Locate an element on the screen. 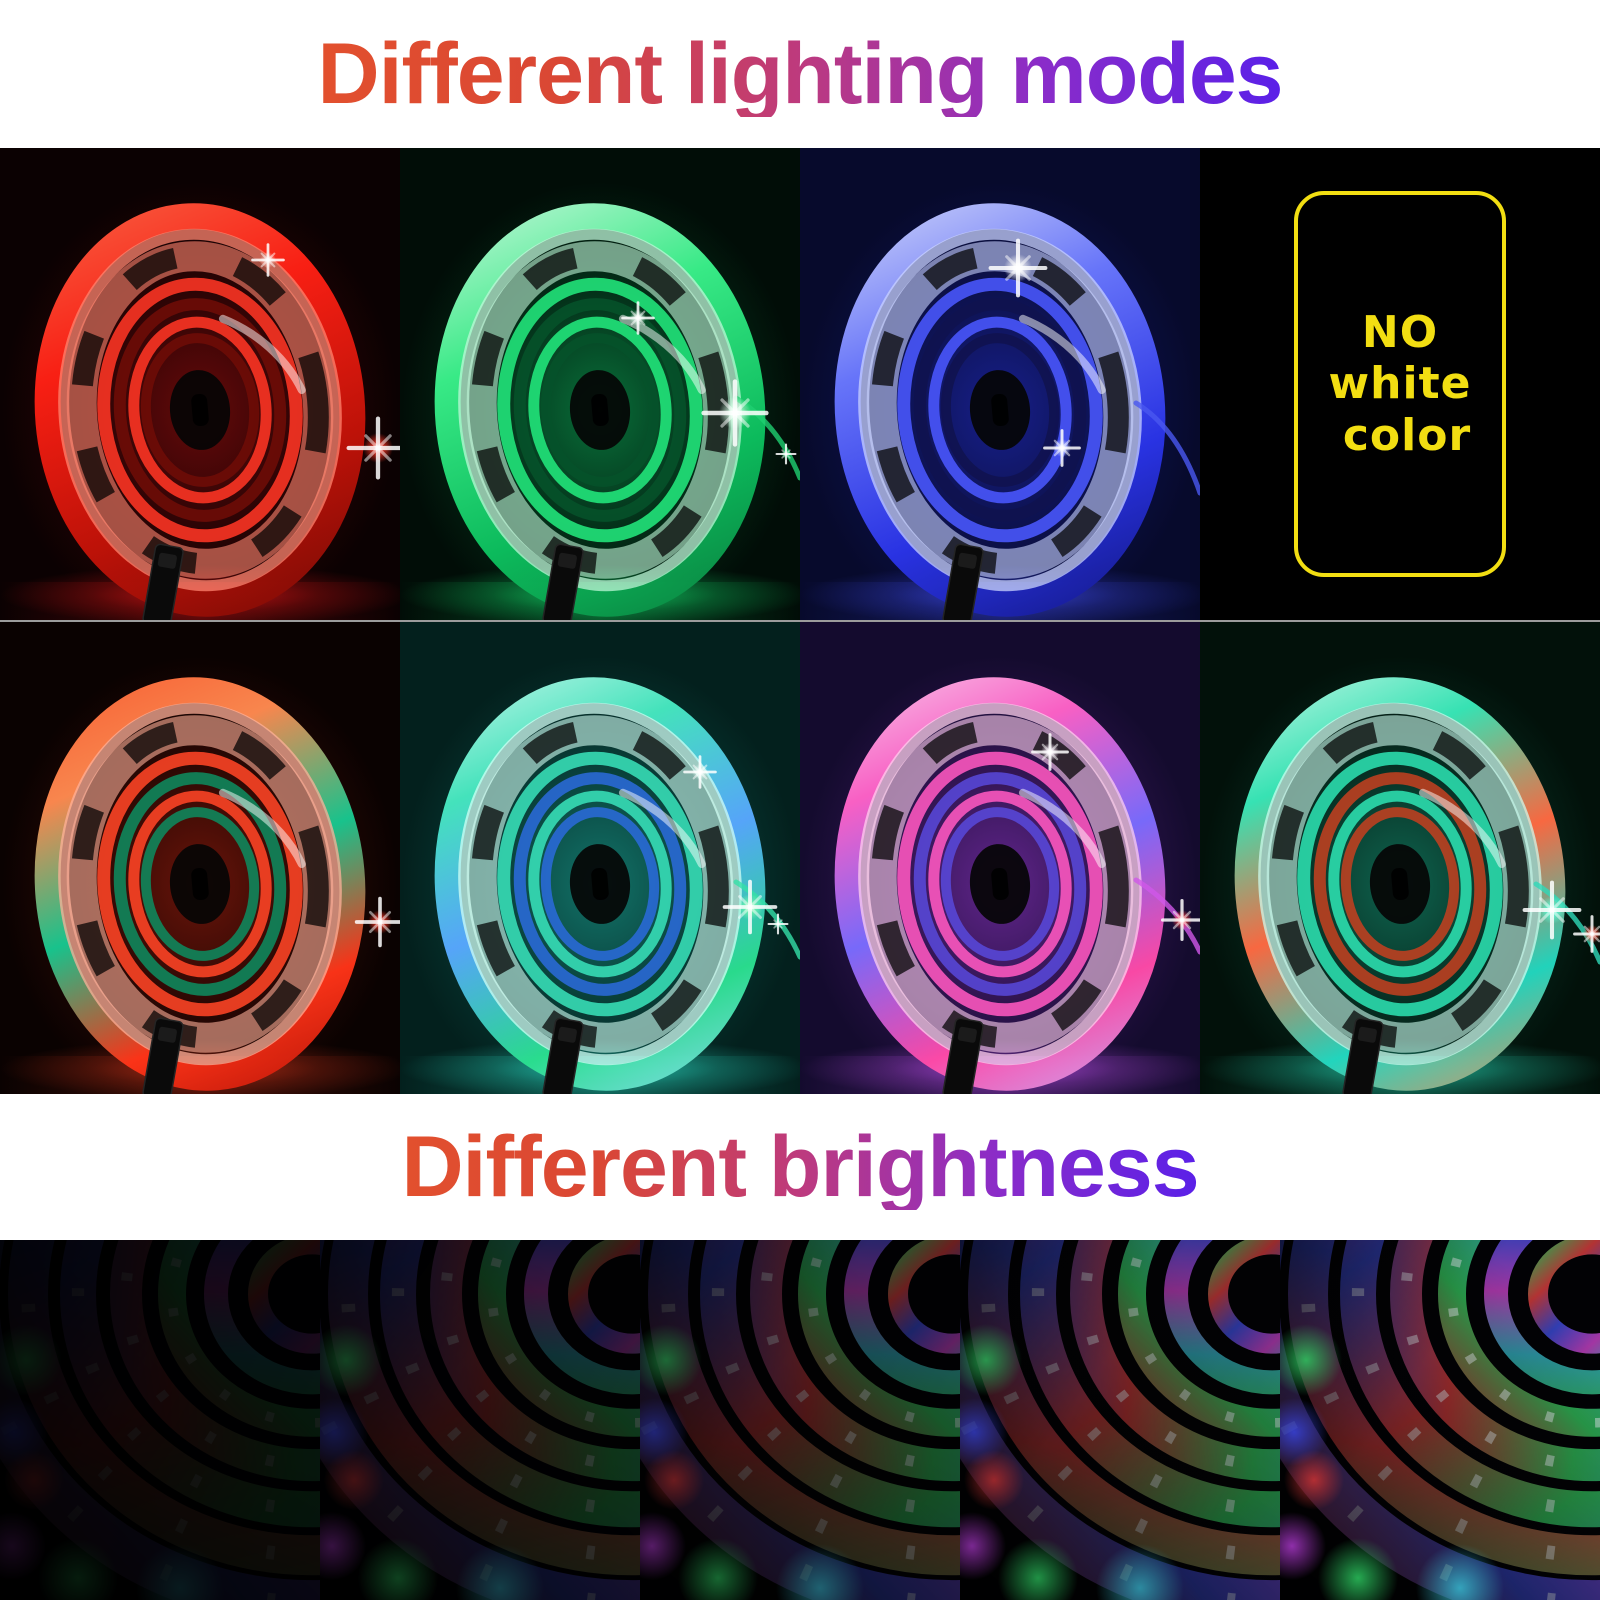  red-green-reel-illustration is located at coordinates (200, 858).